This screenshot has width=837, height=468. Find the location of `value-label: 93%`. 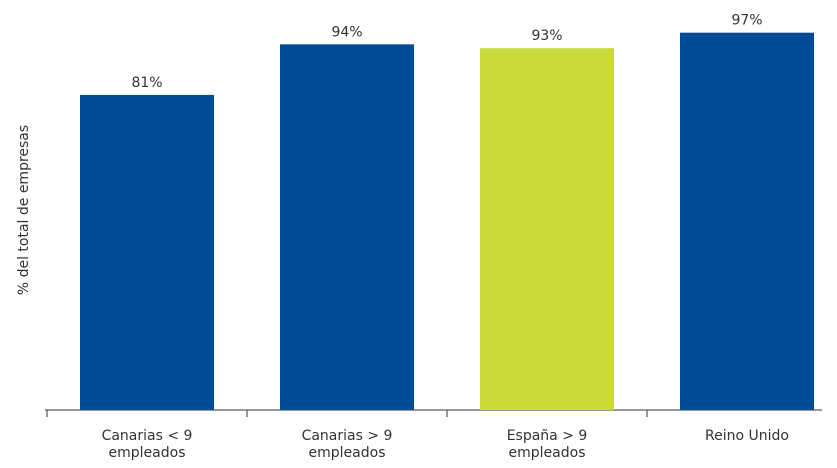

value-label: 93% is located at coordinates (546, 36).